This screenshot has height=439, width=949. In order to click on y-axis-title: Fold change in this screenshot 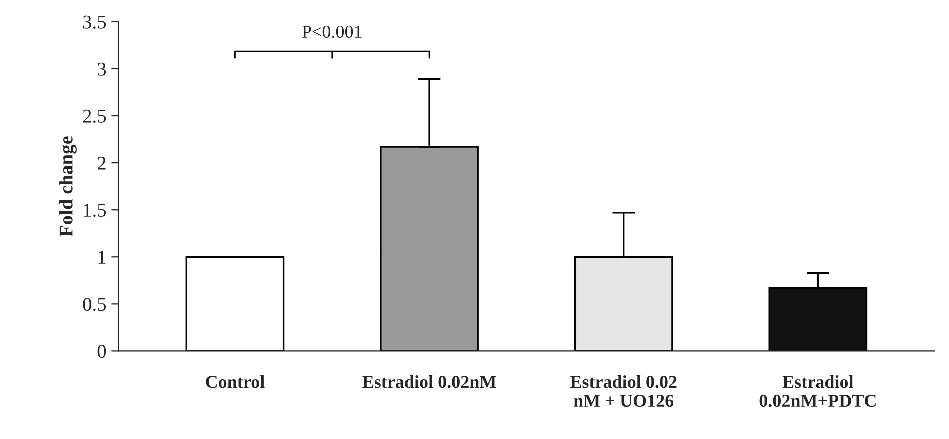, I will do `click(68, 186)`.